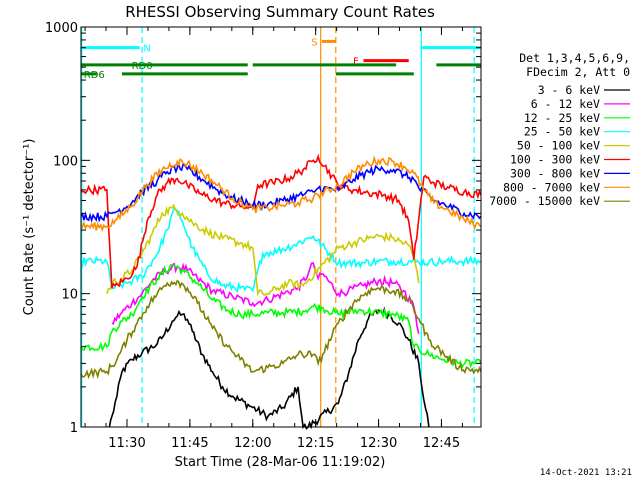 Image resolution: width=640 pixels, height=480 pixels. Describe the element at coordinates (265, 297) in the screenshot. I see `series-6-12-kev` at that location.